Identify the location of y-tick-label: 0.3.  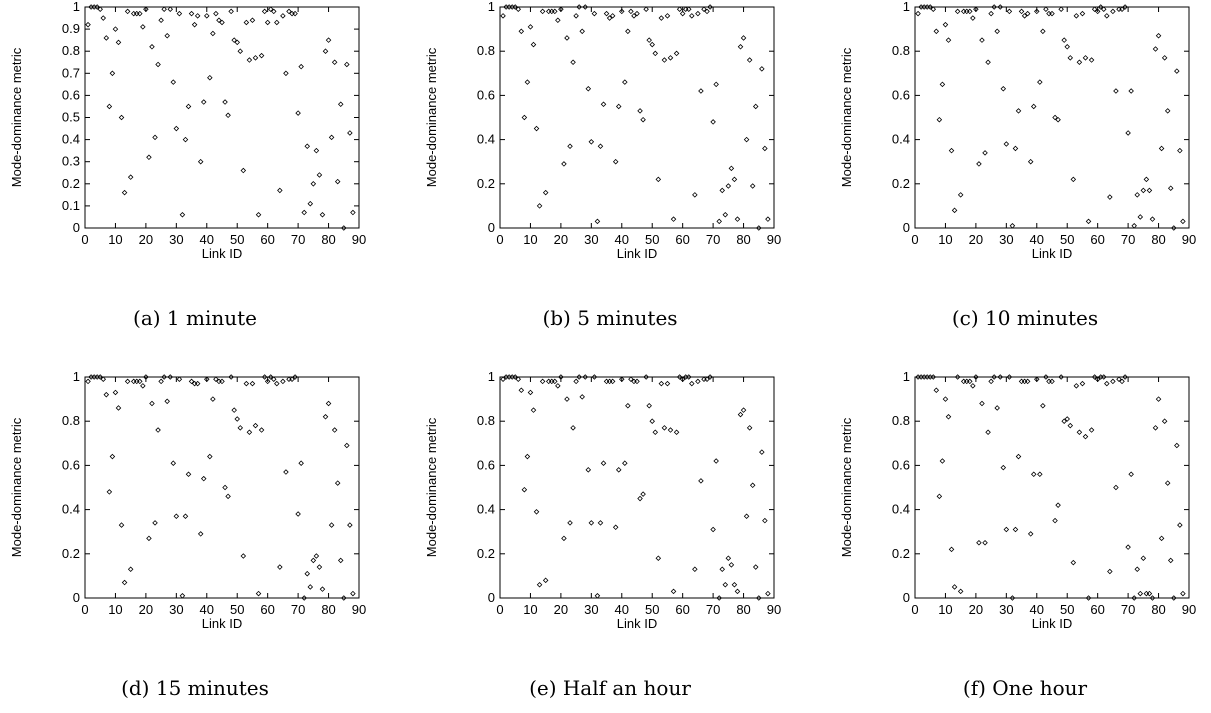
(71, 161).